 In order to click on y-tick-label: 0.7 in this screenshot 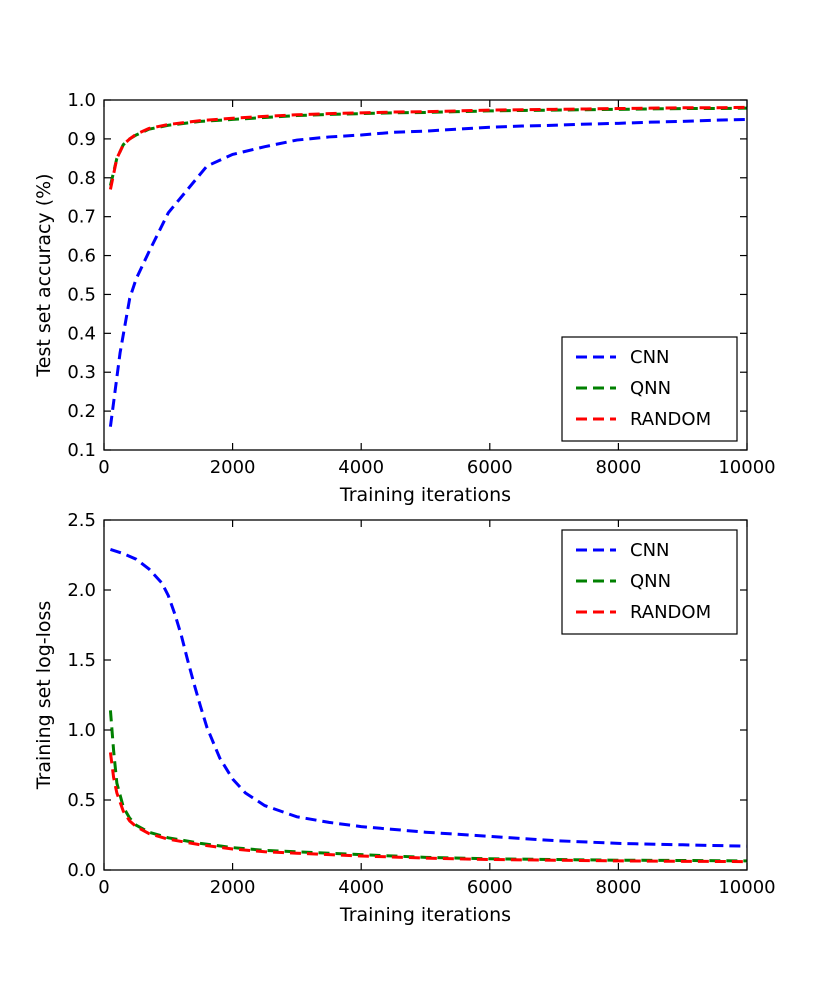, I will do `click(81, 217)`.